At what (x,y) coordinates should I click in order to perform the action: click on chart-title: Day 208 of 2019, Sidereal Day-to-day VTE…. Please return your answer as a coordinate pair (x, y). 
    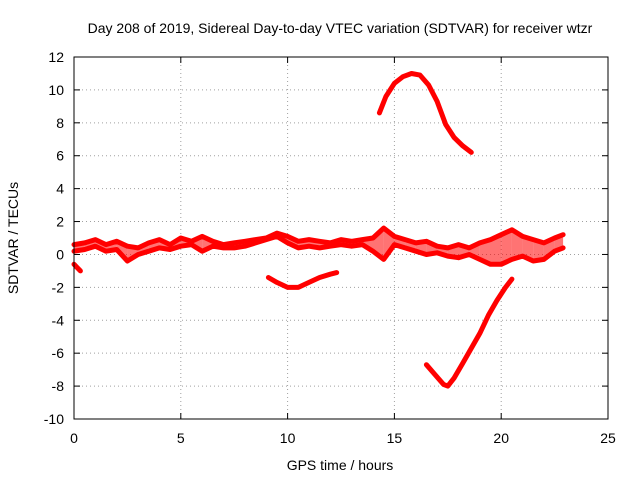
    Looking at the image, I should click on (340, 28).